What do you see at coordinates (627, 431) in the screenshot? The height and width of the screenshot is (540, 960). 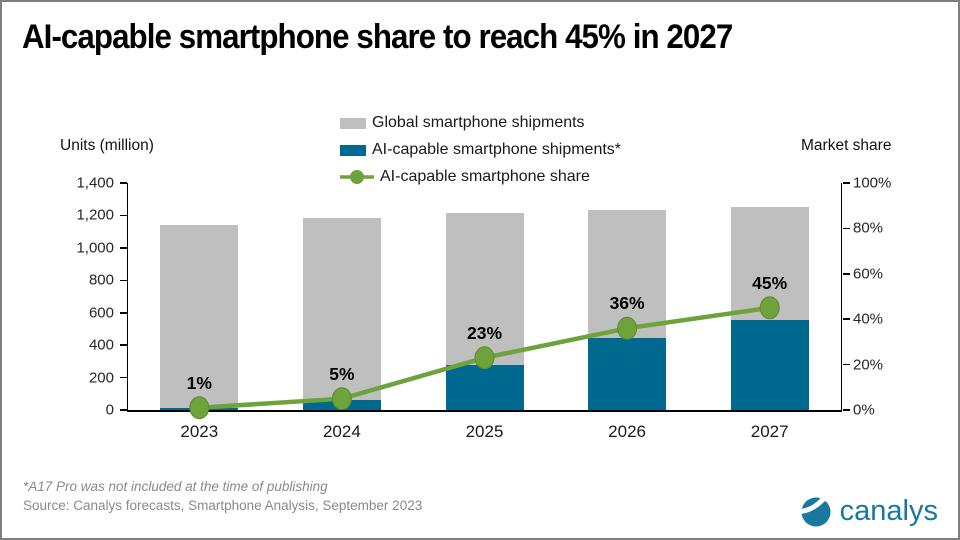 I see `x-axis-label-2026: 2026` at bounding box center [627, 431].